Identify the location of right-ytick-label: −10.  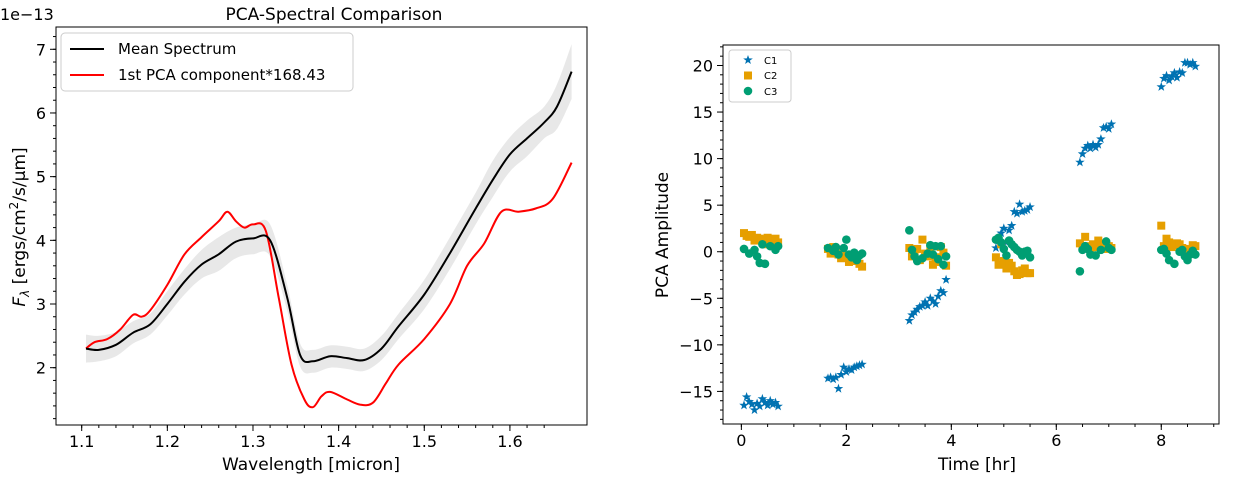
(696, 345).